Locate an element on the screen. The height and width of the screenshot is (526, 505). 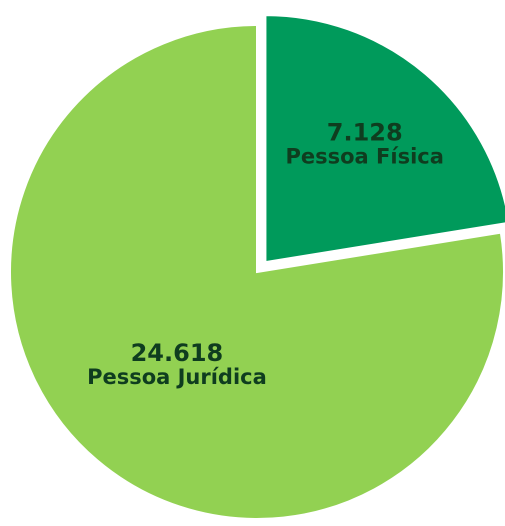
slice-value-label: 7.128 is located at coordinates (365, 133).